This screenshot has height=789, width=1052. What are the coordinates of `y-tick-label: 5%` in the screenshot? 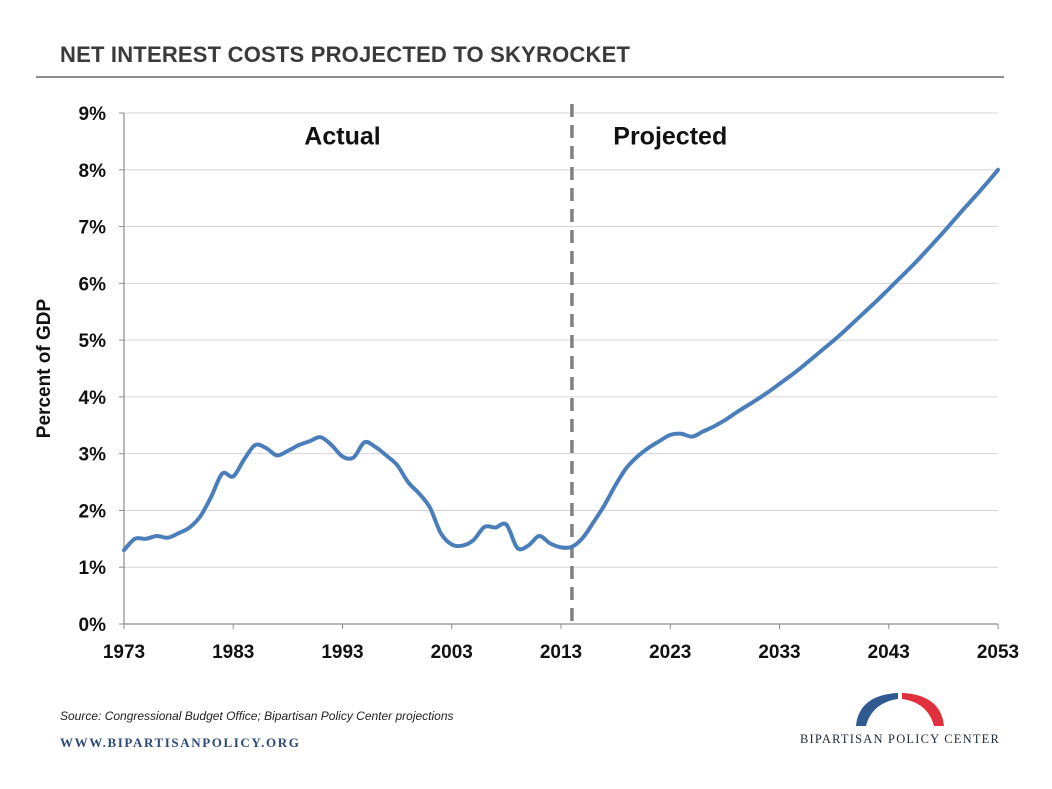 It's located at (93, 341).